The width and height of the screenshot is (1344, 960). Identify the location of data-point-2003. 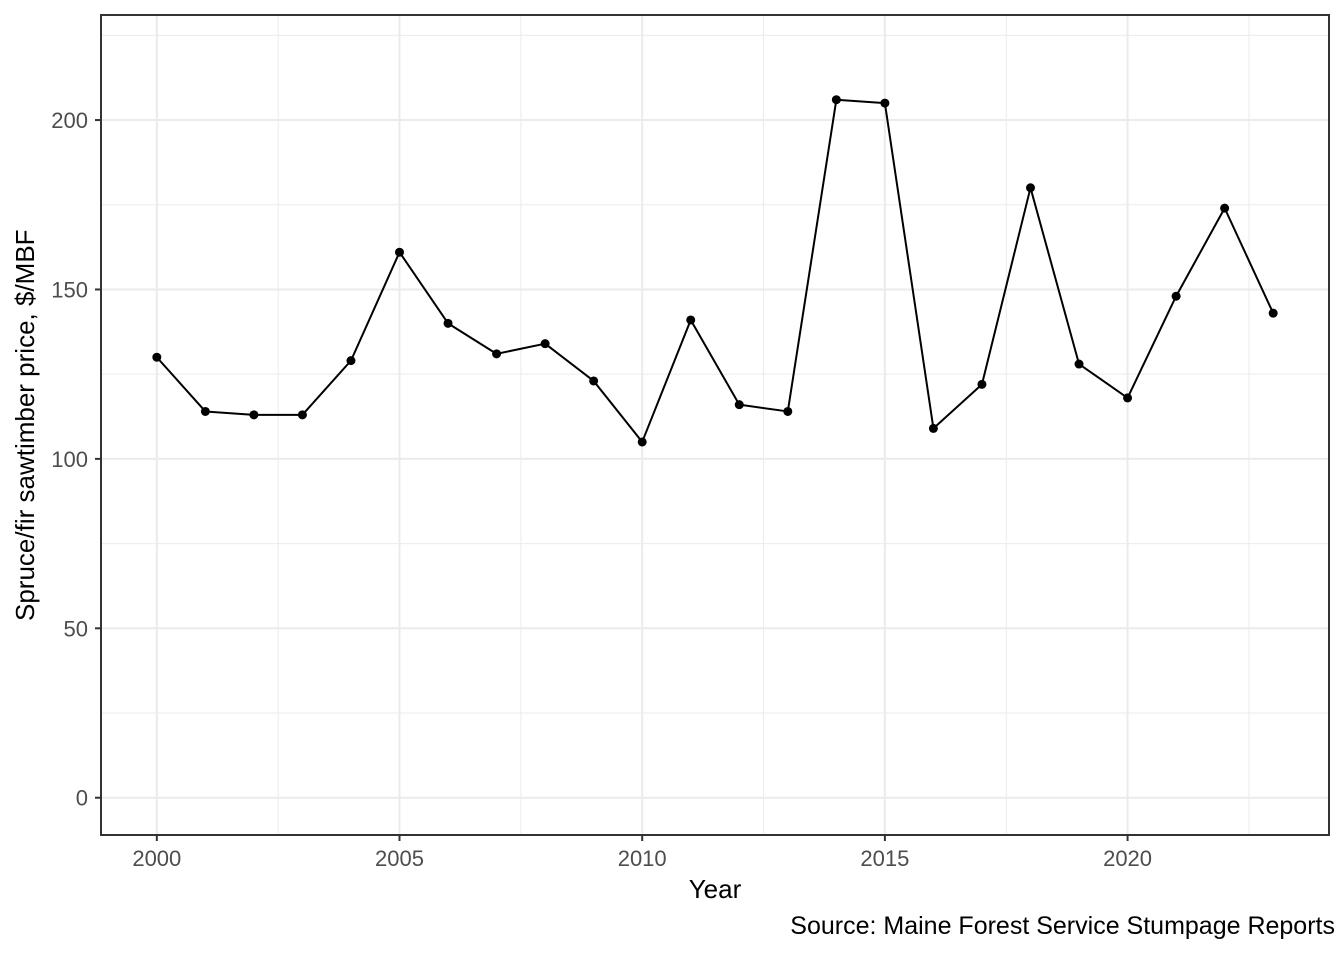
(302, 415).